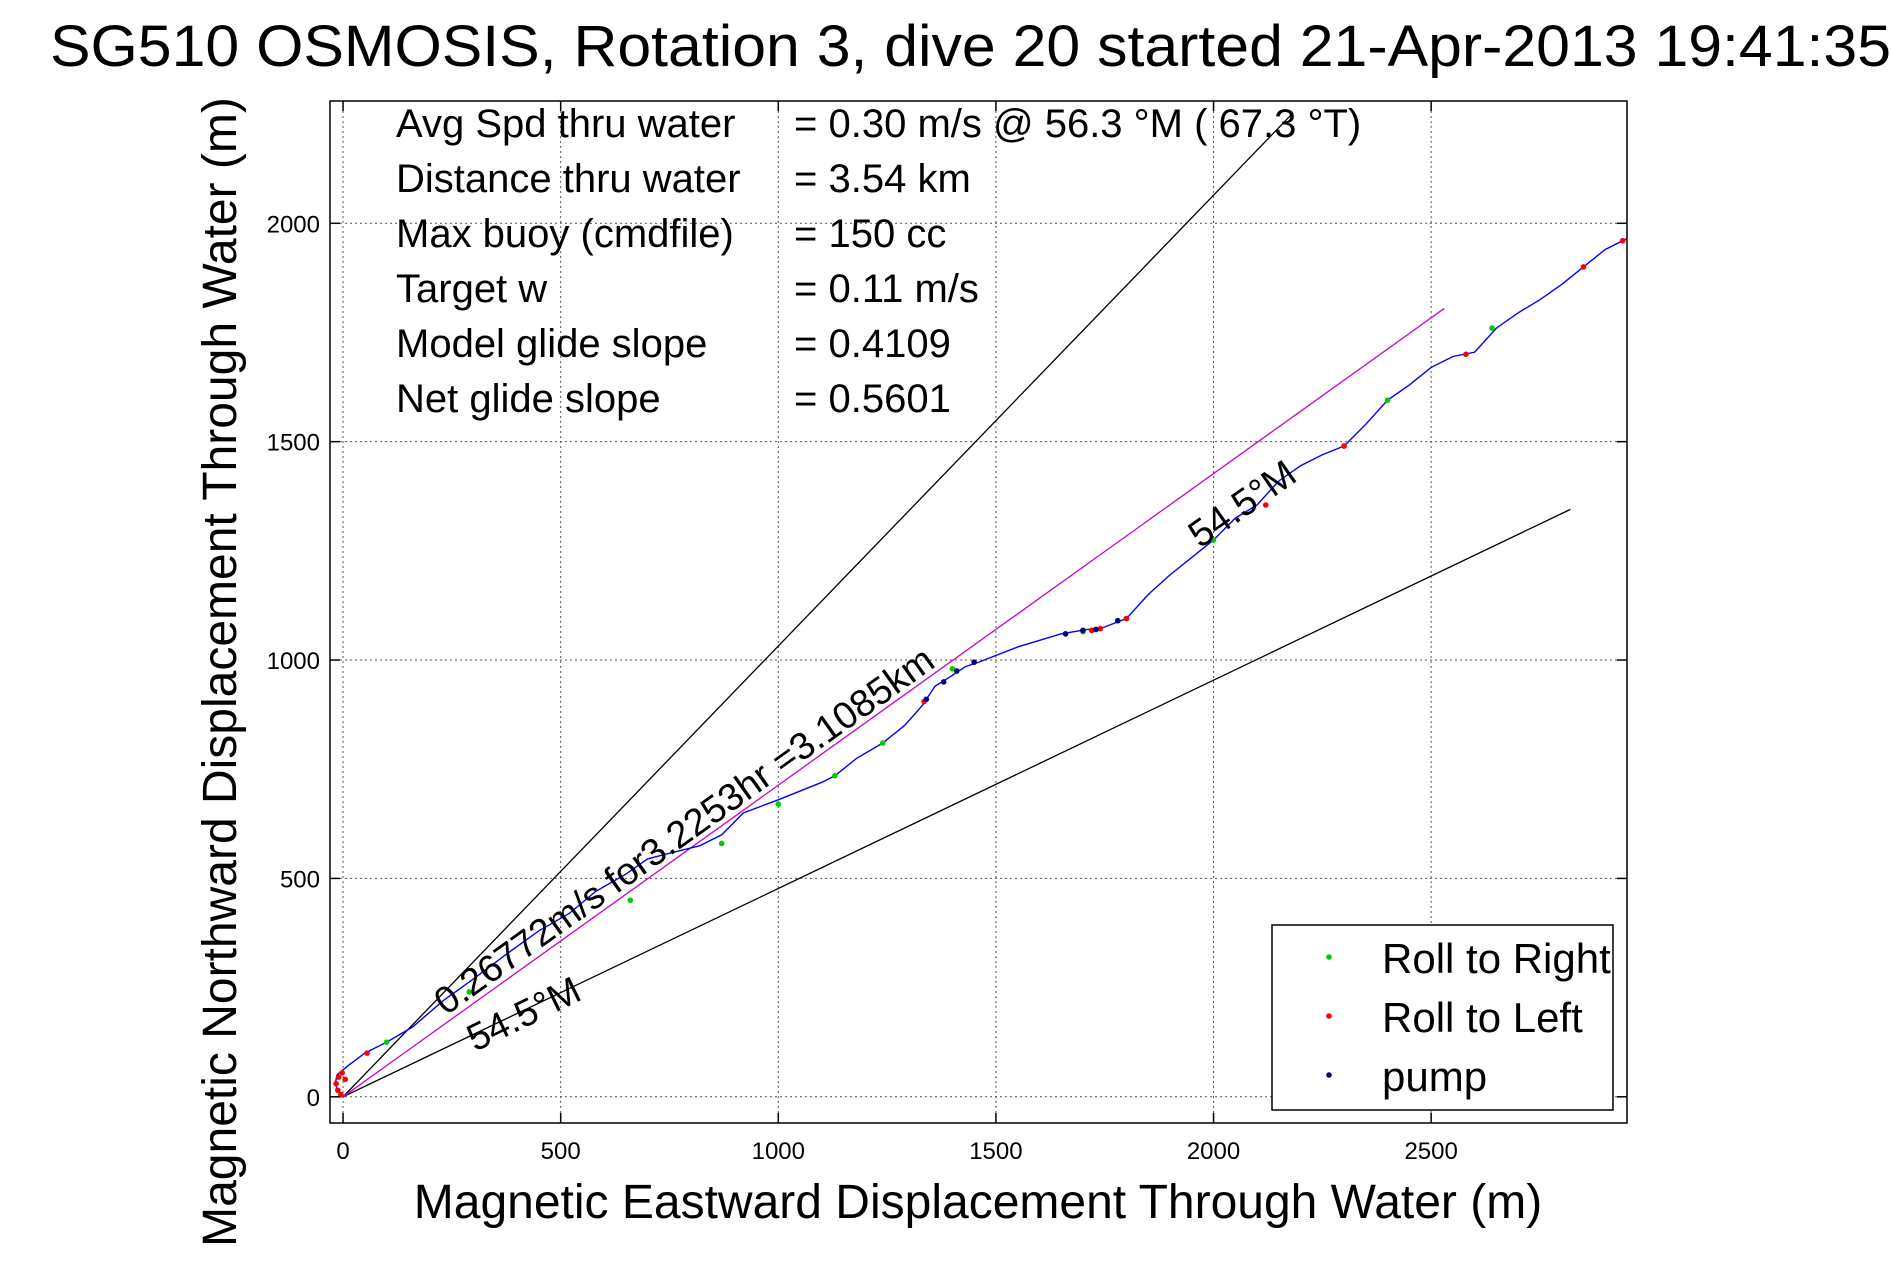 The height and width of the screenshot is (1262, 1891). I want to click on info-label: Target w, so click(471, 289).